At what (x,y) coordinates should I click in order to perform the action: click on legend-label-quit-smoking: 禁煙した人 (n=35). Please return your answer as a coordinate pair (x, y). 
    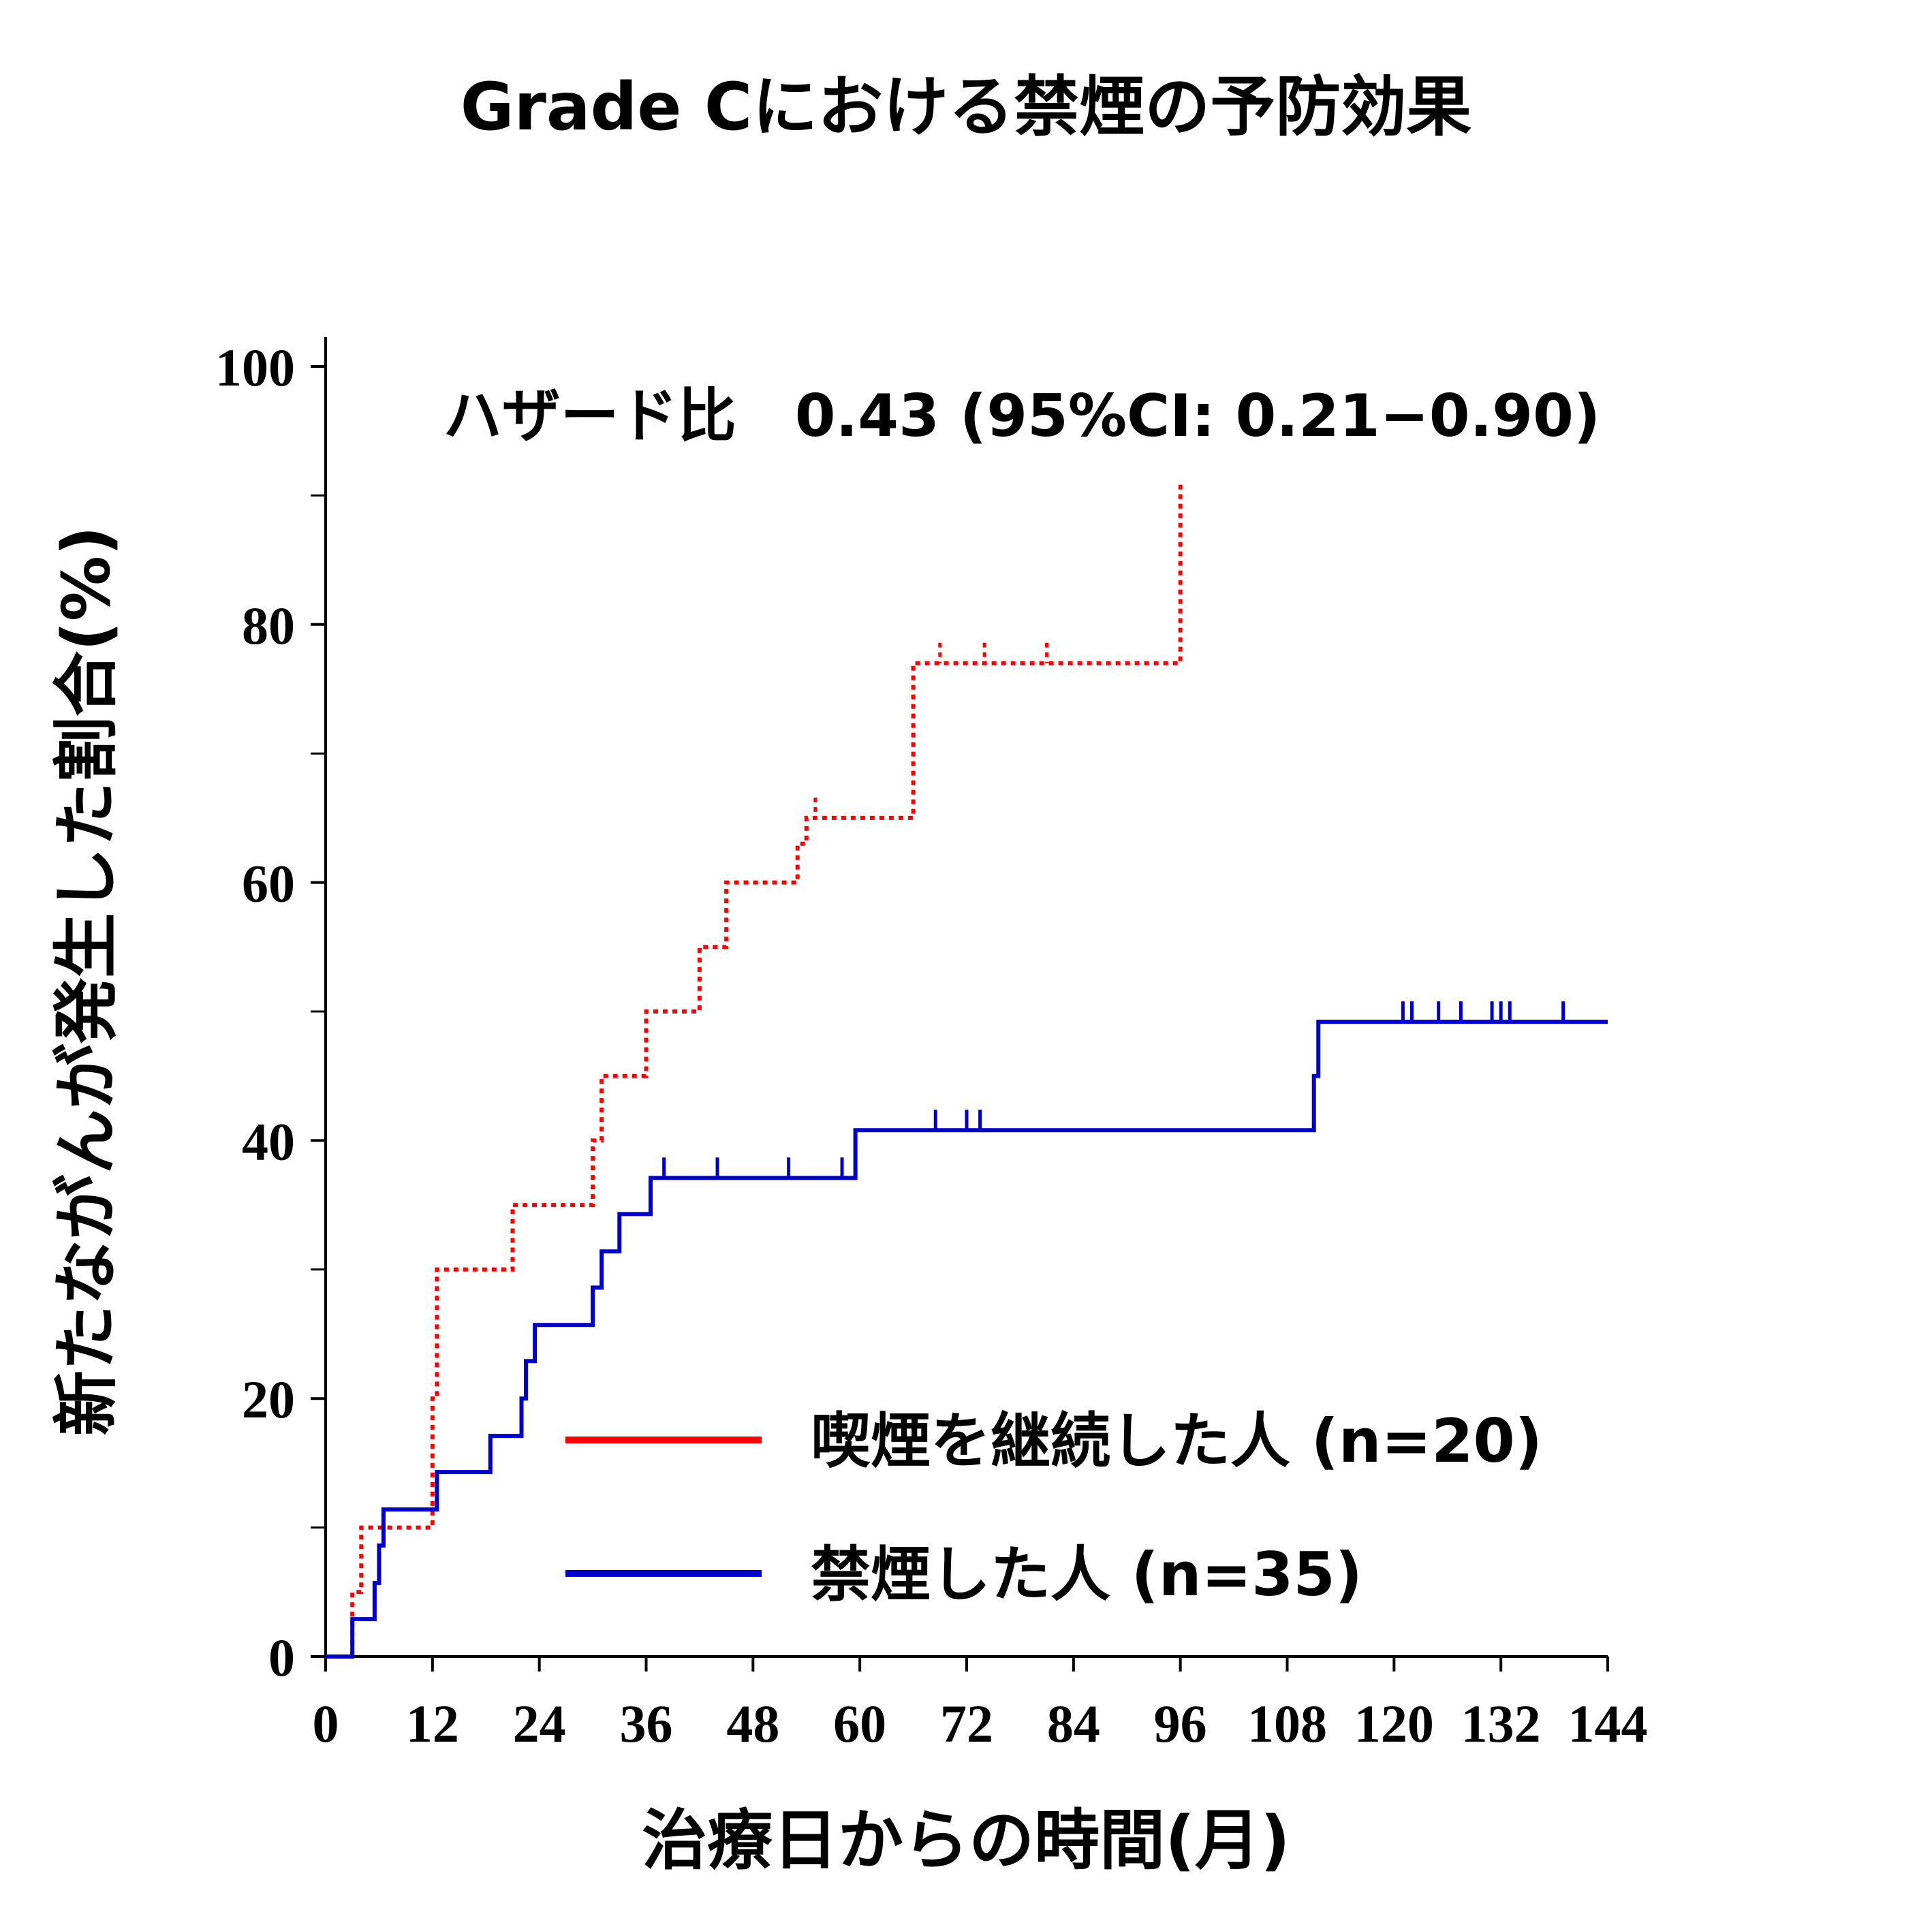
    Looking at the image, I should click on (1086, 1574).